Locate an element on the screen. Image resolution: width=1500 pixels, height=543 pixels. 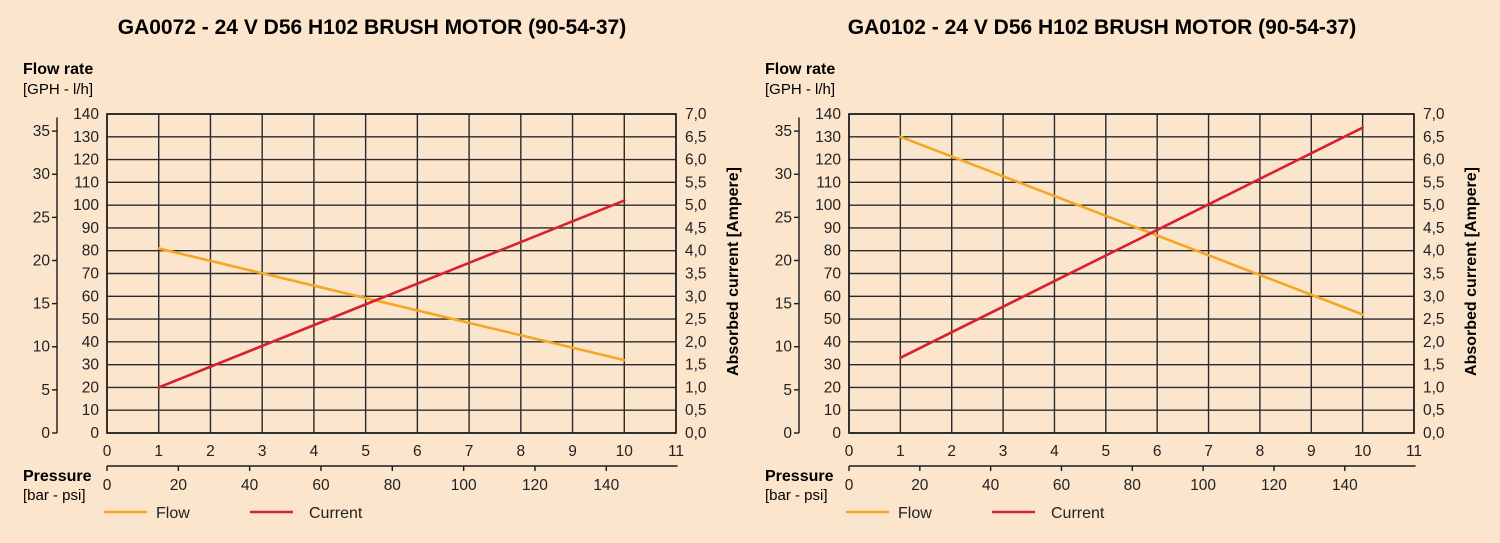
y-tick-label-lh: 110 is located at coordinates (86, 182).